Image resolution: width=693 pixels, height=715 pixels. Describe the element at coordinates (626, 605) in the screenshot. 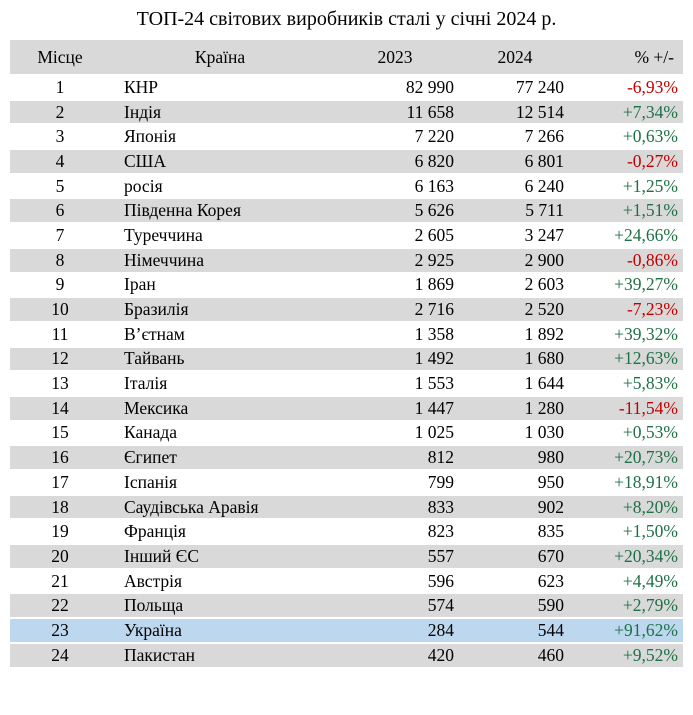

I see `change-cell: +2,79%` at that location.